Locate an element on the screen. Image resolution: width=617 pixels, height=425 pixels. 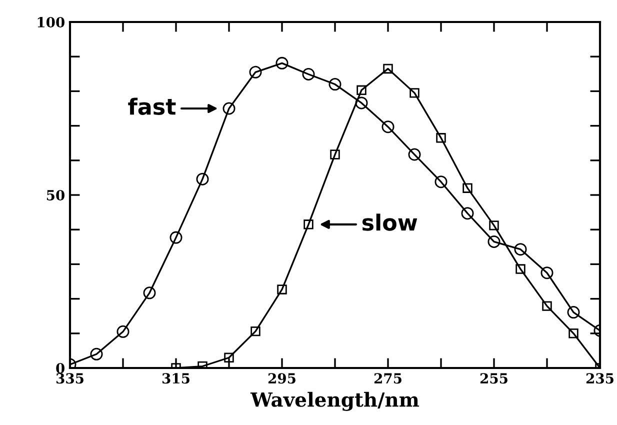
y-tick-label: 0 is located at coordinates (60, 368).